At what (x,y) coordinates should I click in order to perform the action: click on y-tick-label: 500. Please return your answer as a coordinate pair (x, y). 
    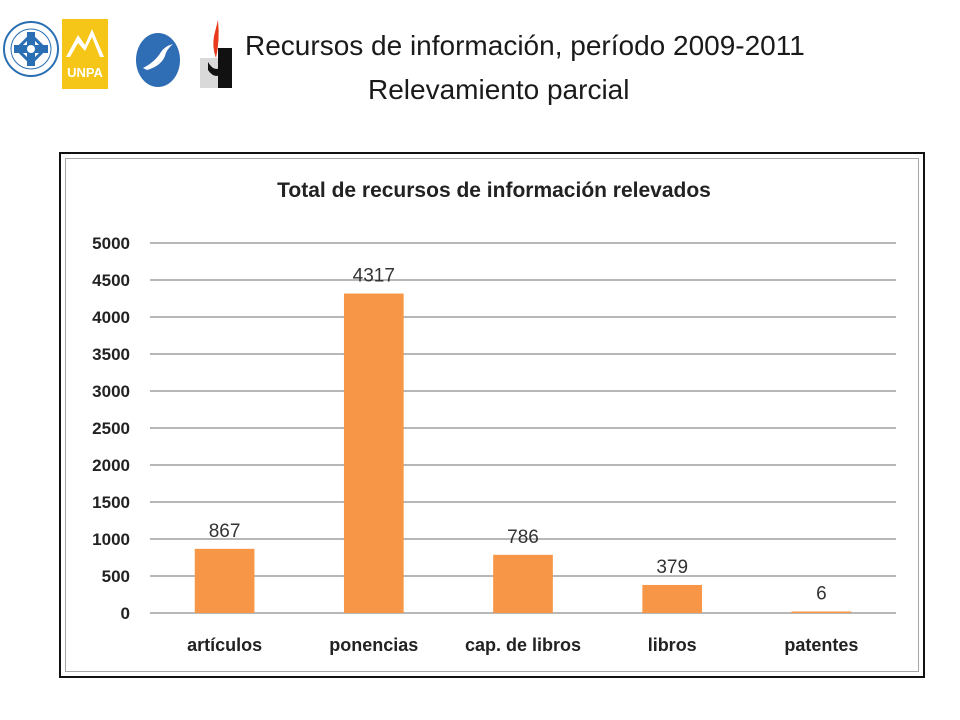
    Looking at the image, I should click on (116, 576).